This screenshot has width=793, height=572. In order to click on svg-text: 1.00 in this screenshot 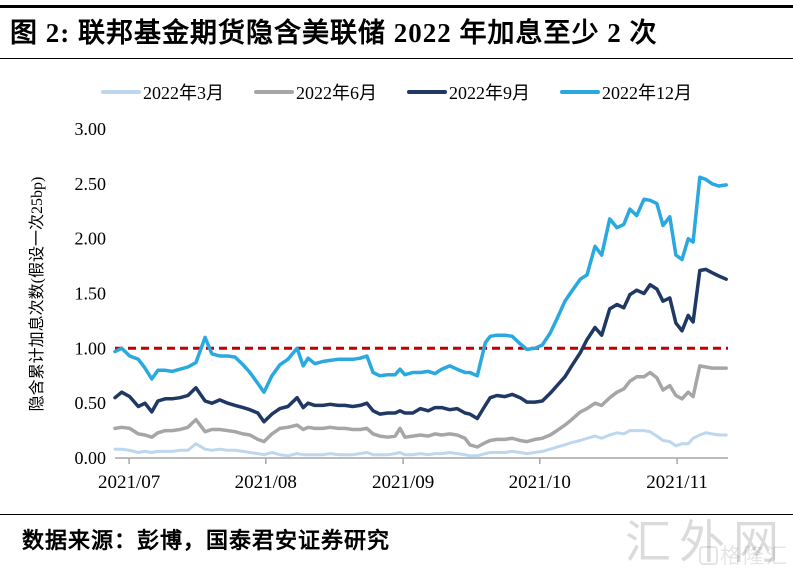, I will do `click(91, 348)`.